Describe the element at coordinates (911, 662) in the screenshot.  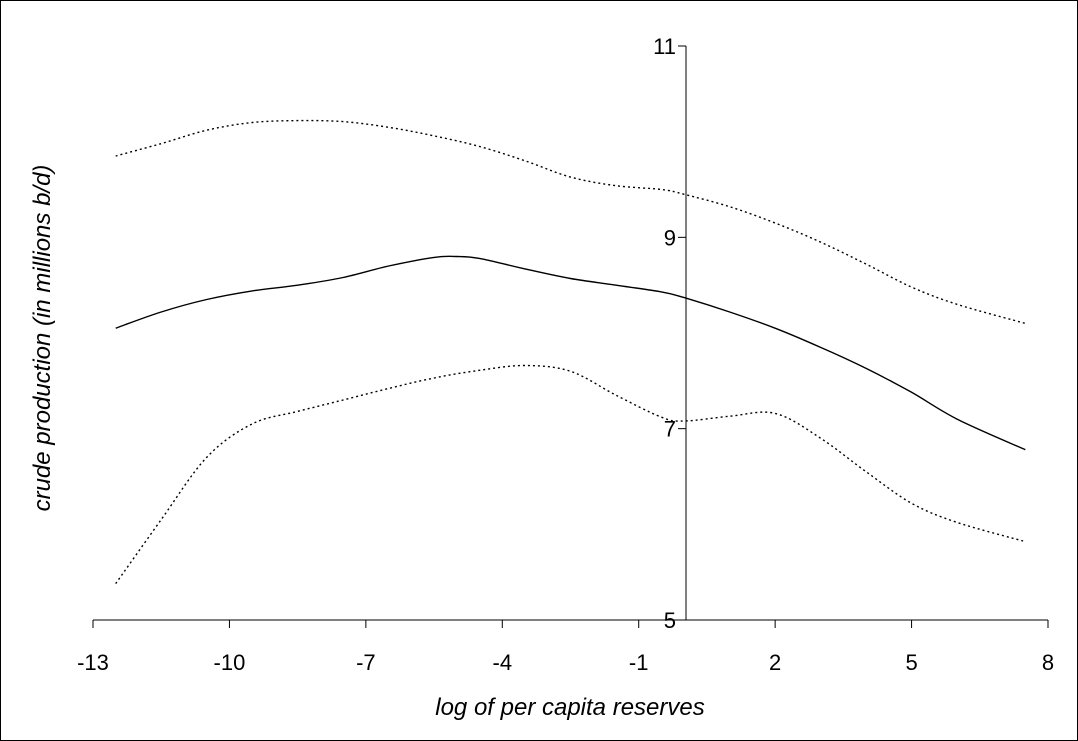
I see `x-tick-label: 5` at that location.